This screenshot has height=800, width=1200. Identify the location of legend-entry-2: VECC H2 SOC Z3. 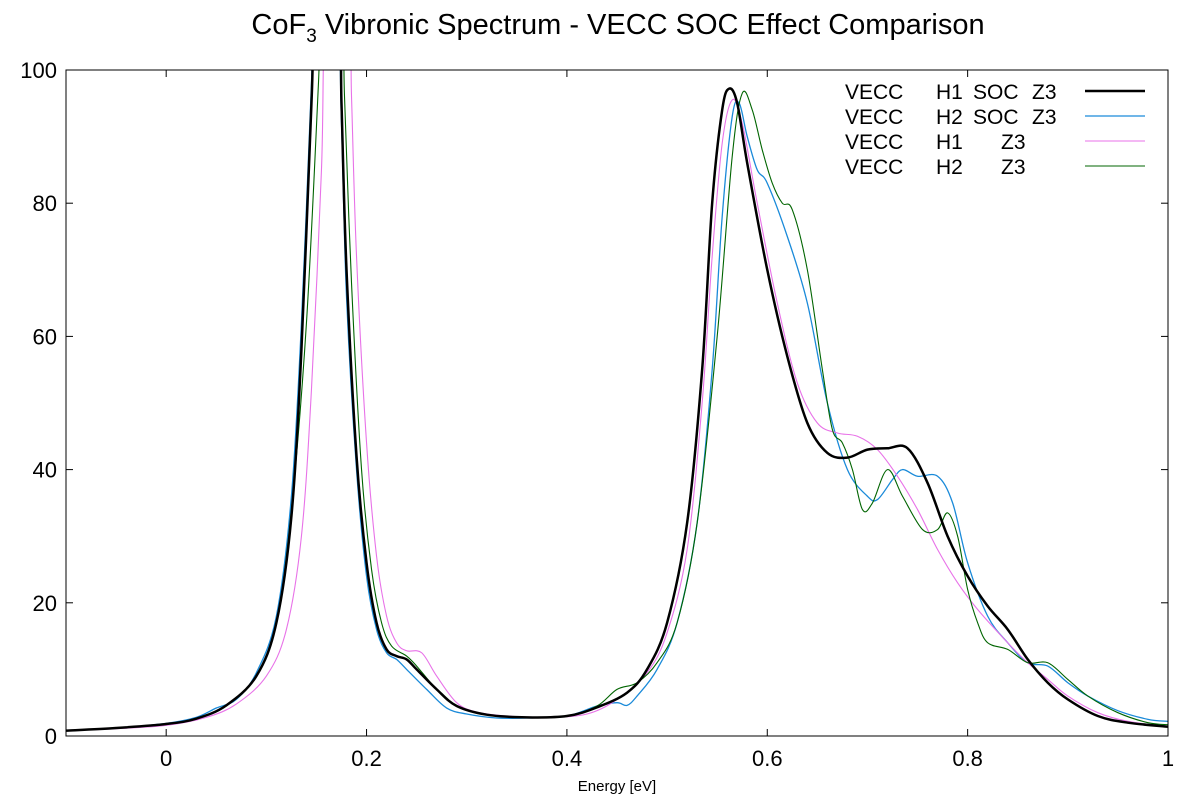
(995, 117).